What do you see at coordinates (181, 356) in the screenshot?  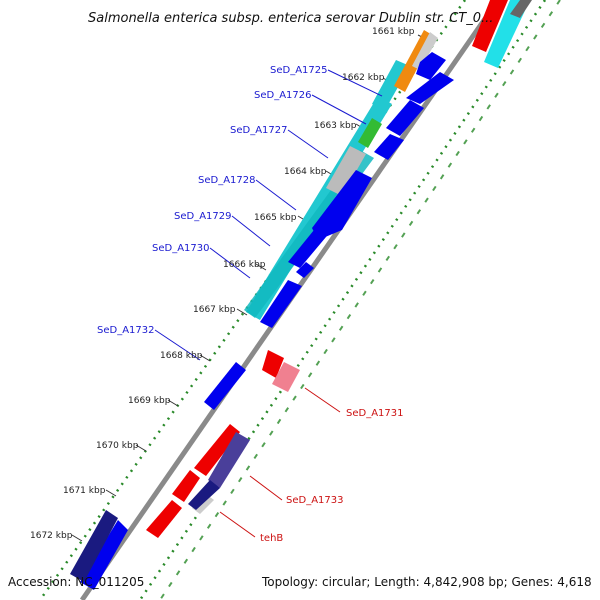 I see `kbp-label-1668: 1668 kbp` at bounding box center [181, 356].